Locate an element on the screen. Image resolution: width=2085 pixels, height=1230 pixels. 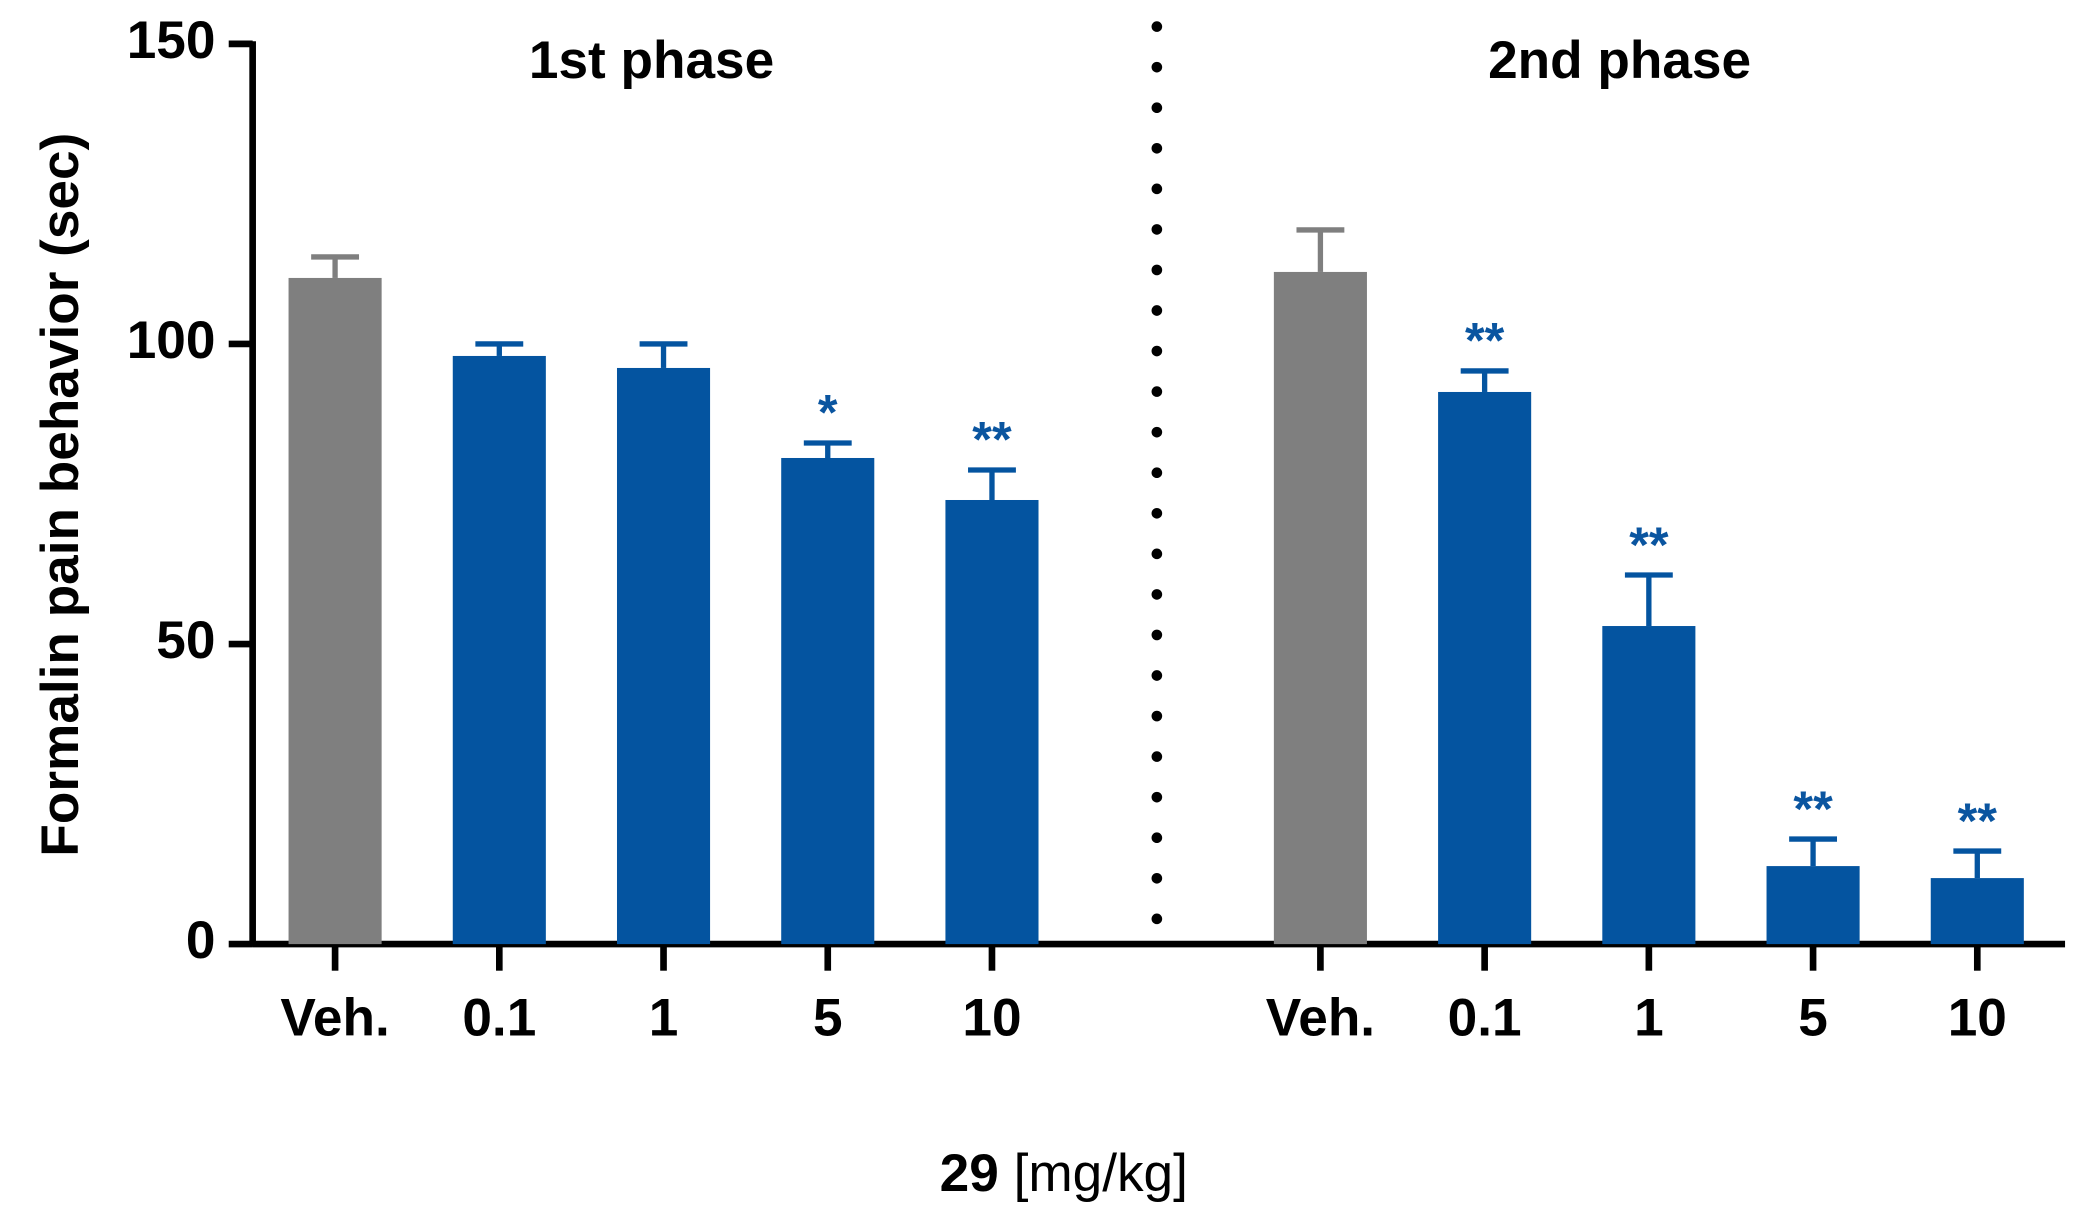
y-tick-label: 50 is located at coordinates (185, 640).